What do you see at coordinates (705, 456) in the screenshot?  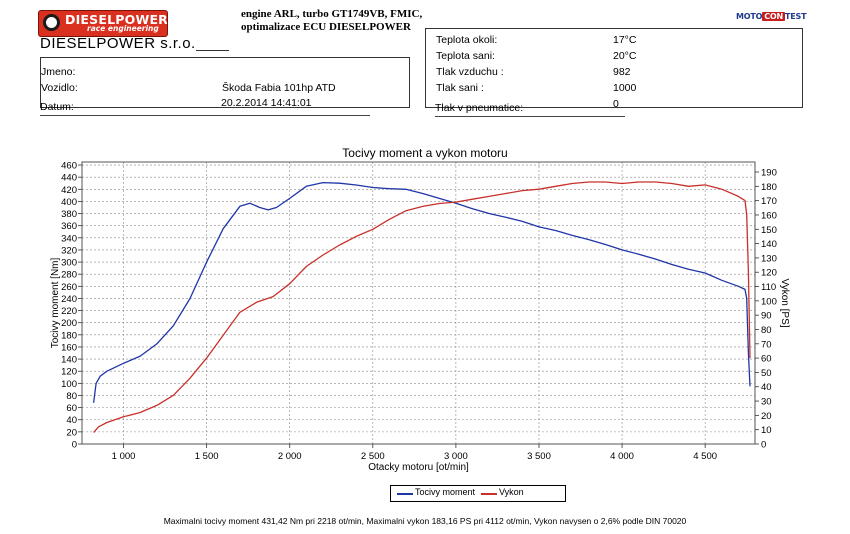 I see `x-tick-label: 4 500` at bounding box center [705, 456].